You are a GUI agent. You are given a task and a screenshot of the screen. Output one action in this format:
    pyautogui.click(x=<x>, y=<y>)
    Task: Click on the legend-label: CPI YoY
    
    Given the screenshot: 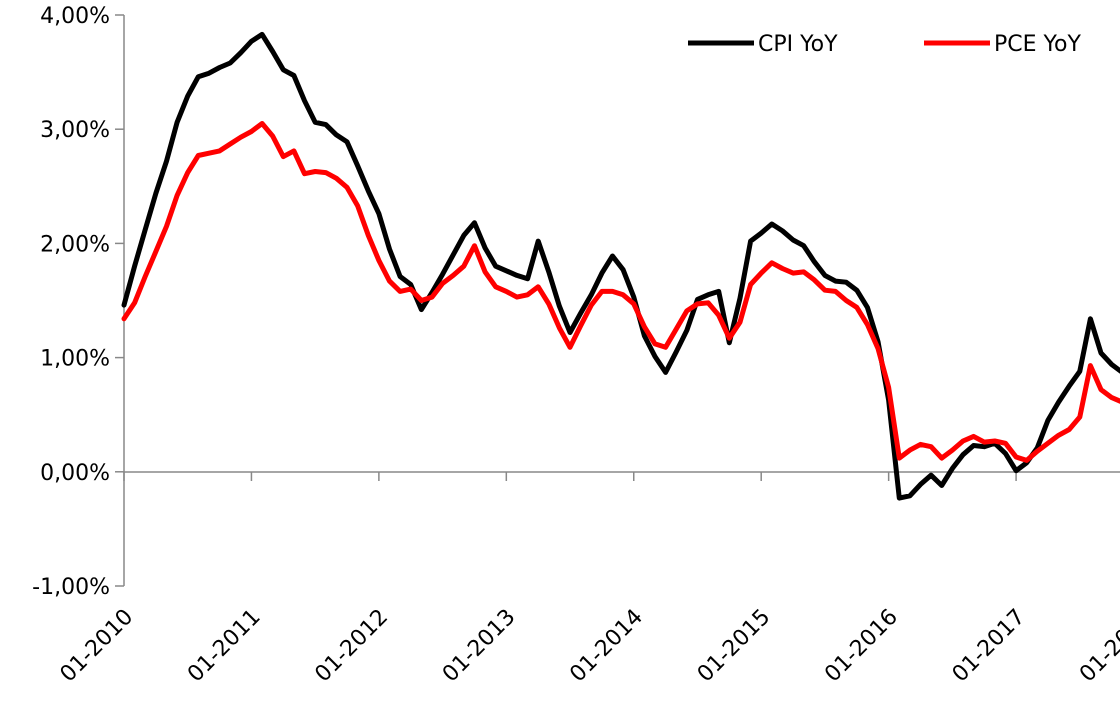 What is the action you would take?
    pyautogui.click(x=798, y=44)
    